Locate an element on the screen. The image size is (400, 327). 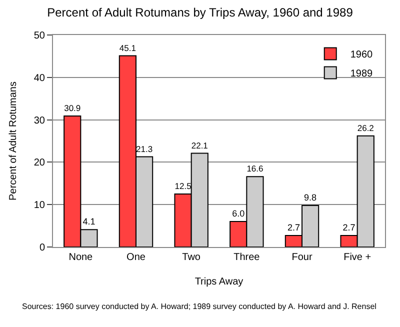
legend-label: 1960 is located at coordinates (362, 55).